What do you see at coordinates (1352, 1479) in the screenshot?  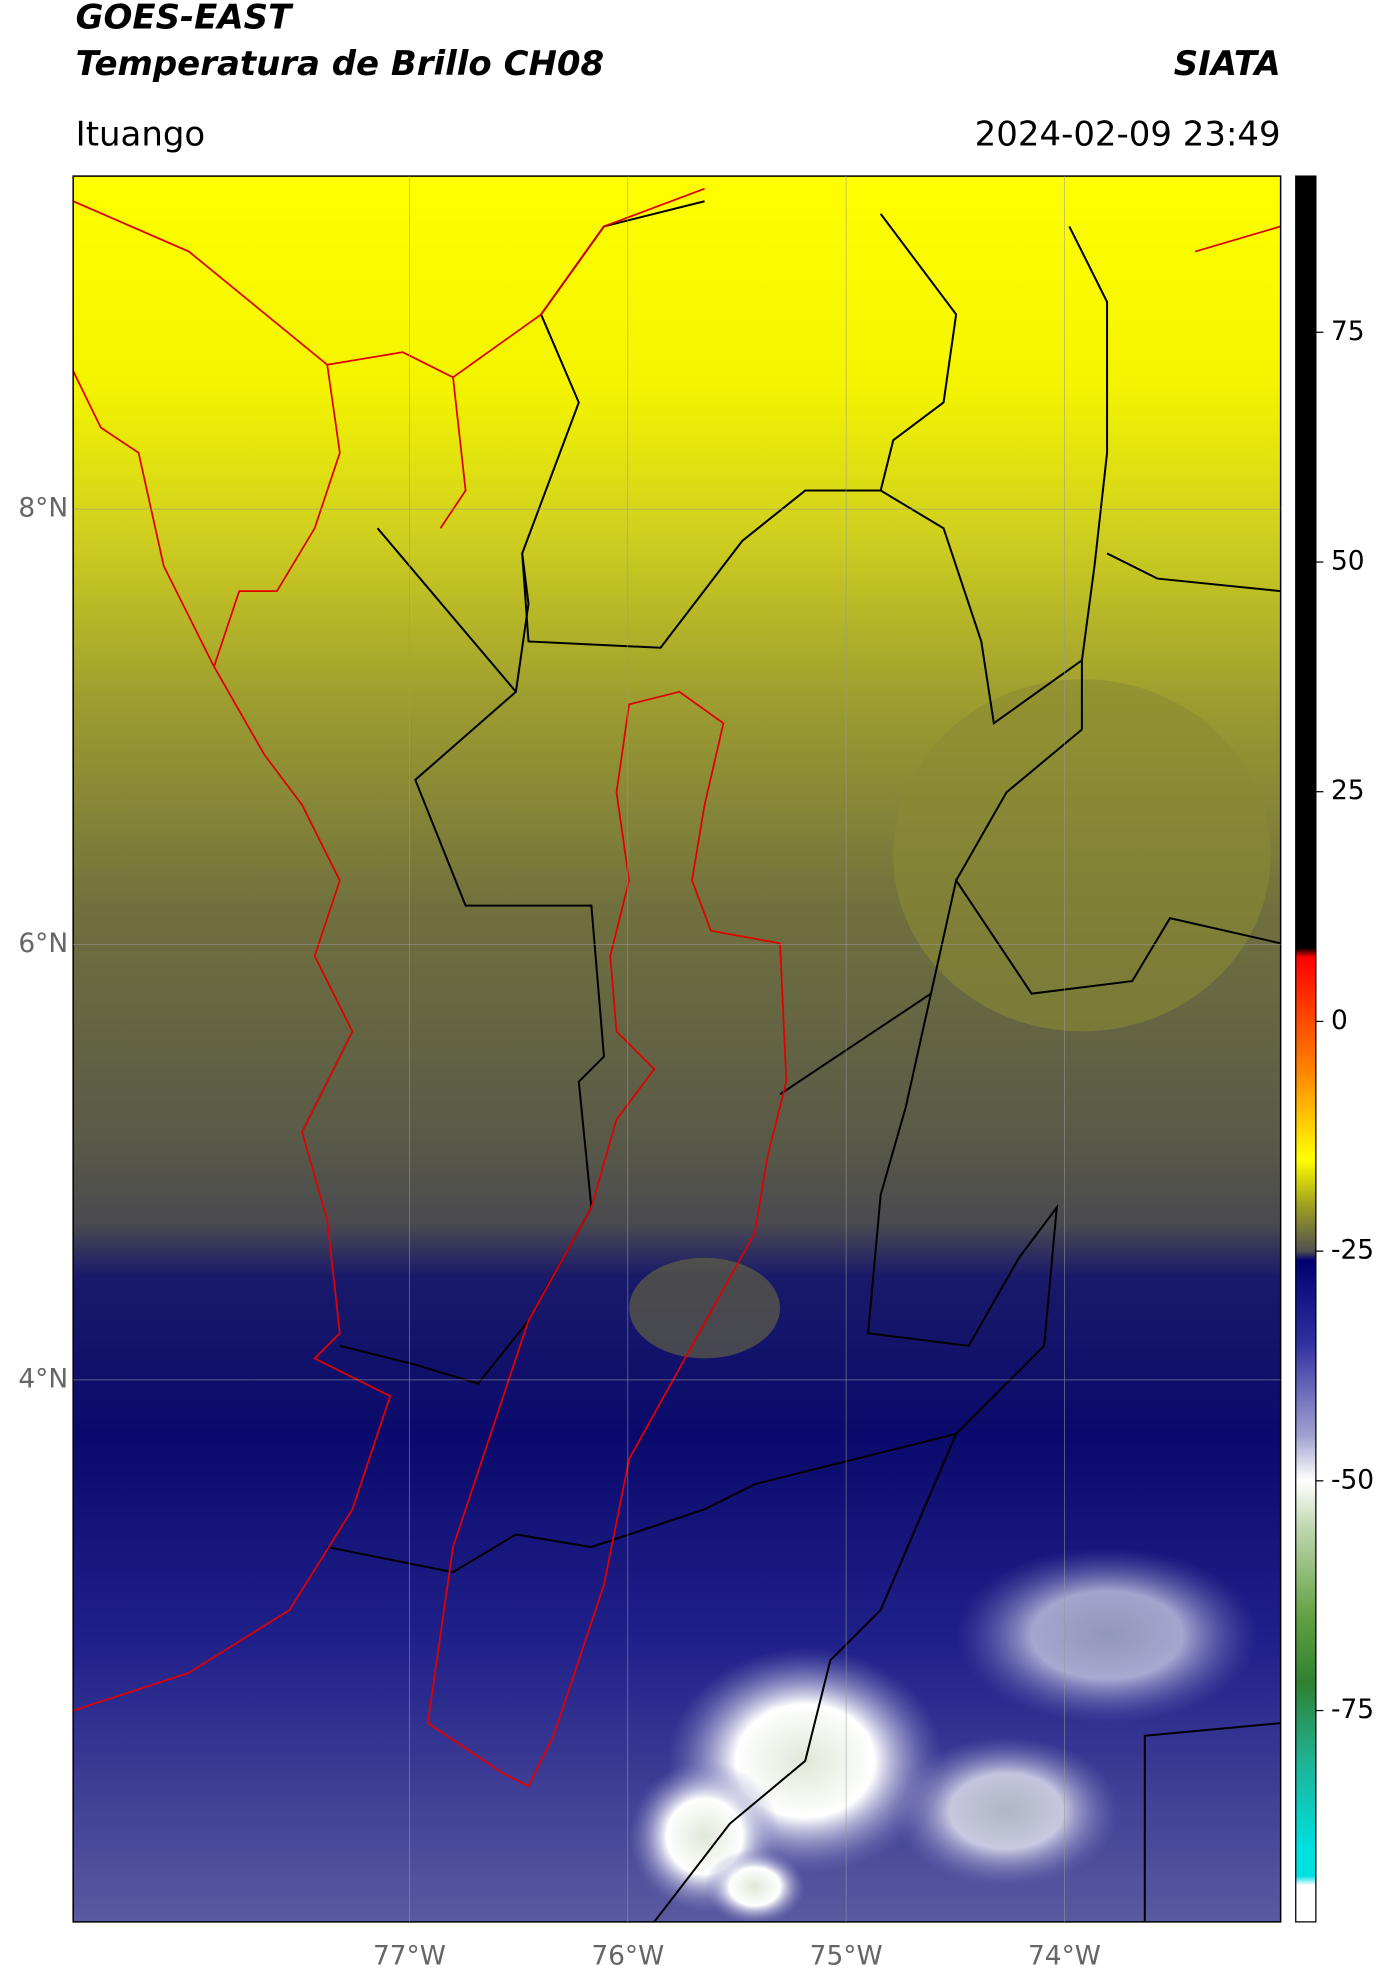 I see `colorbar-tick-label: -50` at bounding box center [1352, 1479].